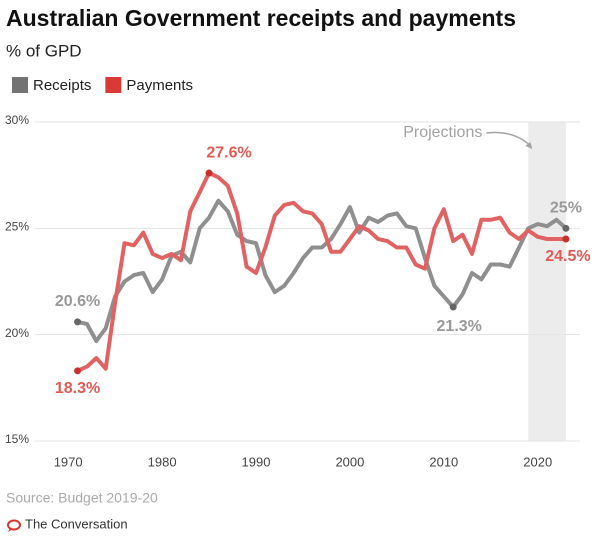  What do you see at coordinates (567, 256) in the screenshot?
I see `annotation-label: 24.5%` at bounding box center [567, 256].